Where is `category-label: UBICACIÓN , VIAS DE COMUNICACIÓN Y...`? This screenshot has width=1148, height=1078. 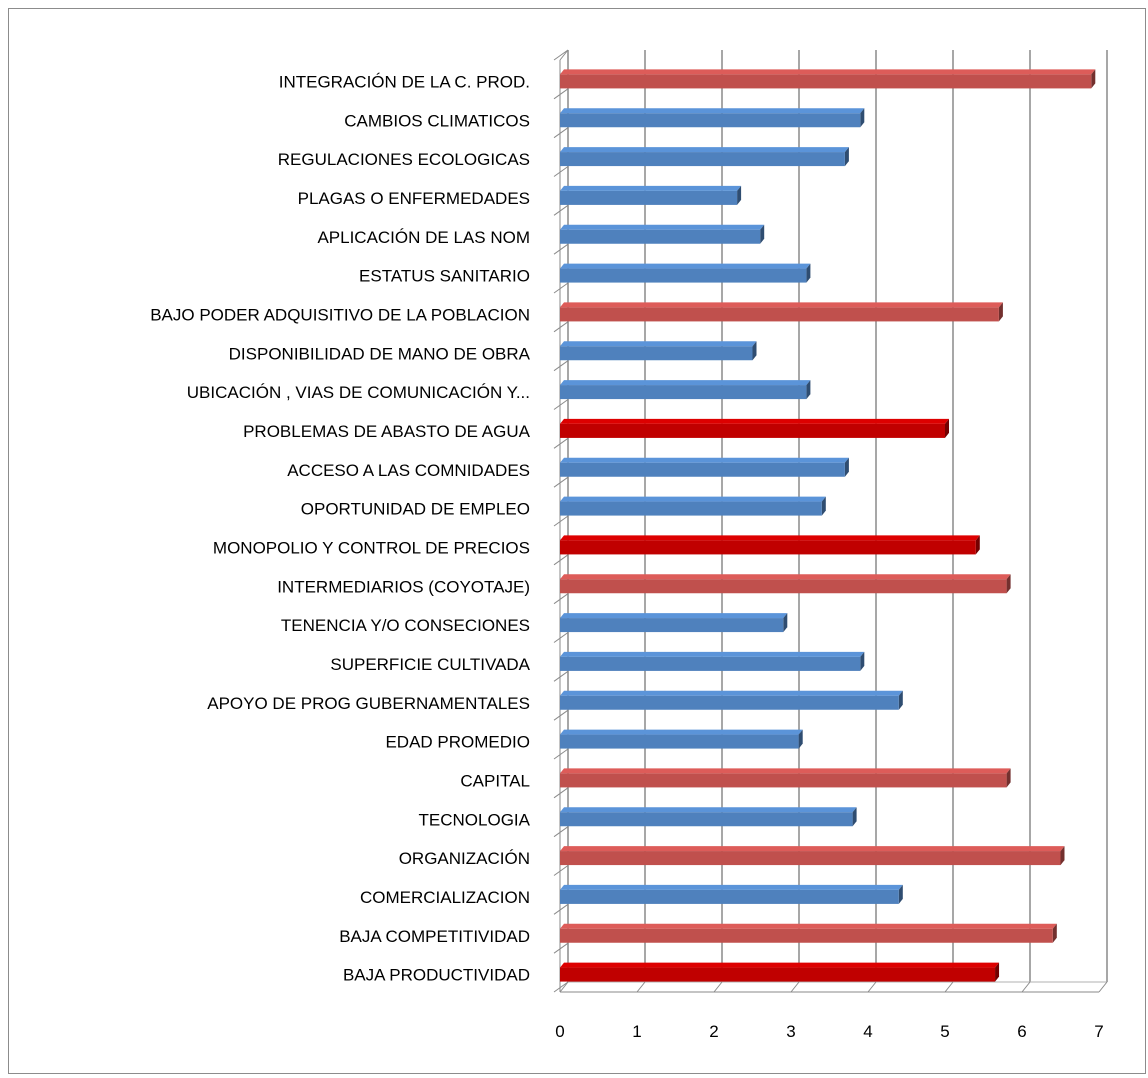
category-label: UBICACIÓN , VIAS DE COMUNICACIÓN Y... is located at coordinates (358, 392).